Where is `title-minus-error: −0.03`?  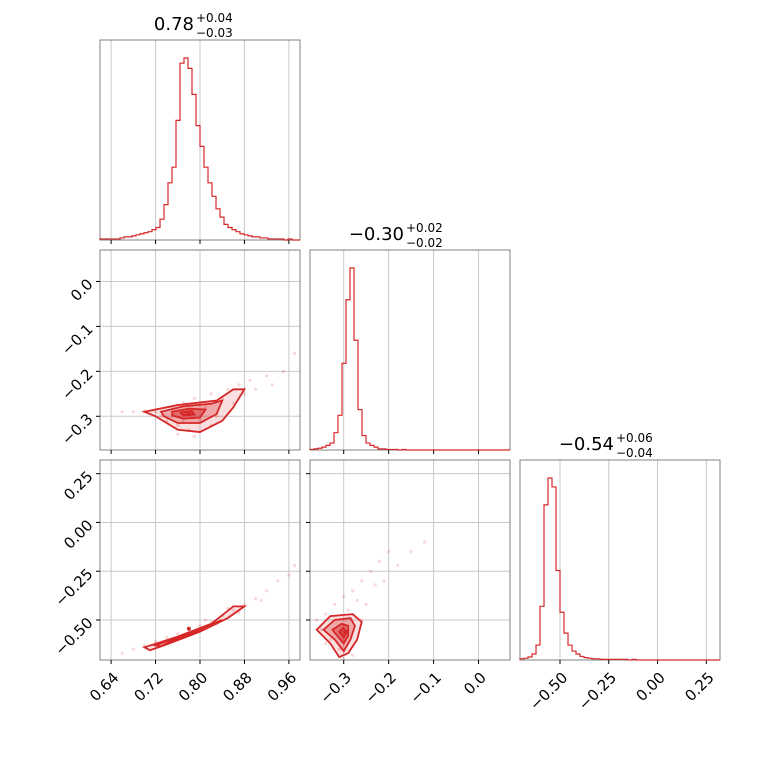 title-minus-error: −0.03 is located at coordinates (214, 33).